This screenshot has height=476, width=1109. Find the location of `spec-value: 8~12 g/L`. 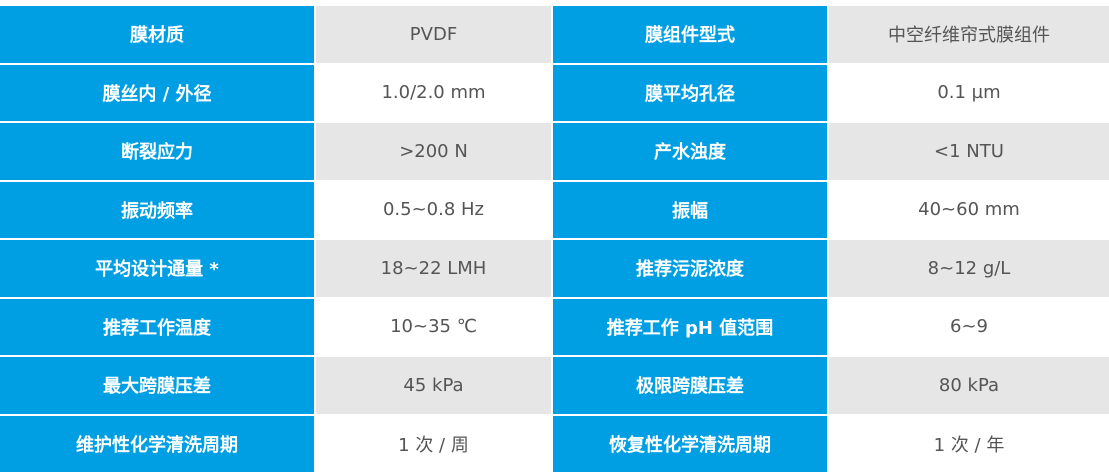

spec-value: 8~12 g/L is located at coordinates (968, 268).